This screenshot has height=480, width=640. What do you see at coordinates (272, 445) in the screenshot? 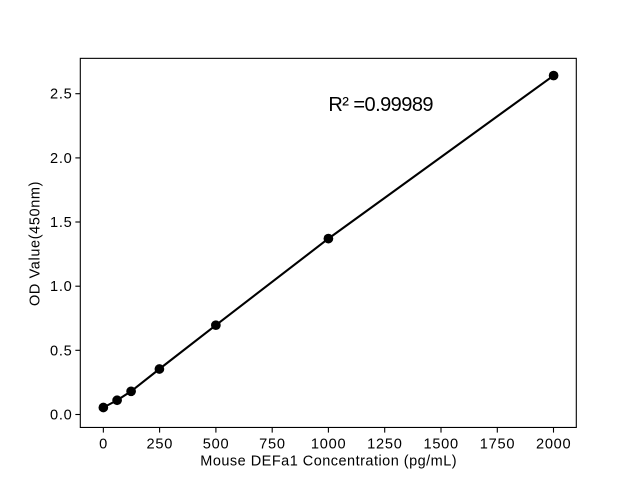
I see `svg-text: 750` at bounding box center [272, 445].